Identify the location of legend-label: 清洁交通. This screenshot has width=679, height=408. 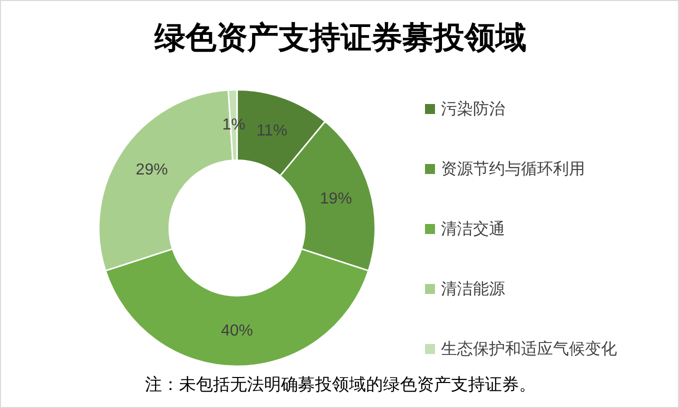
(473, 230).